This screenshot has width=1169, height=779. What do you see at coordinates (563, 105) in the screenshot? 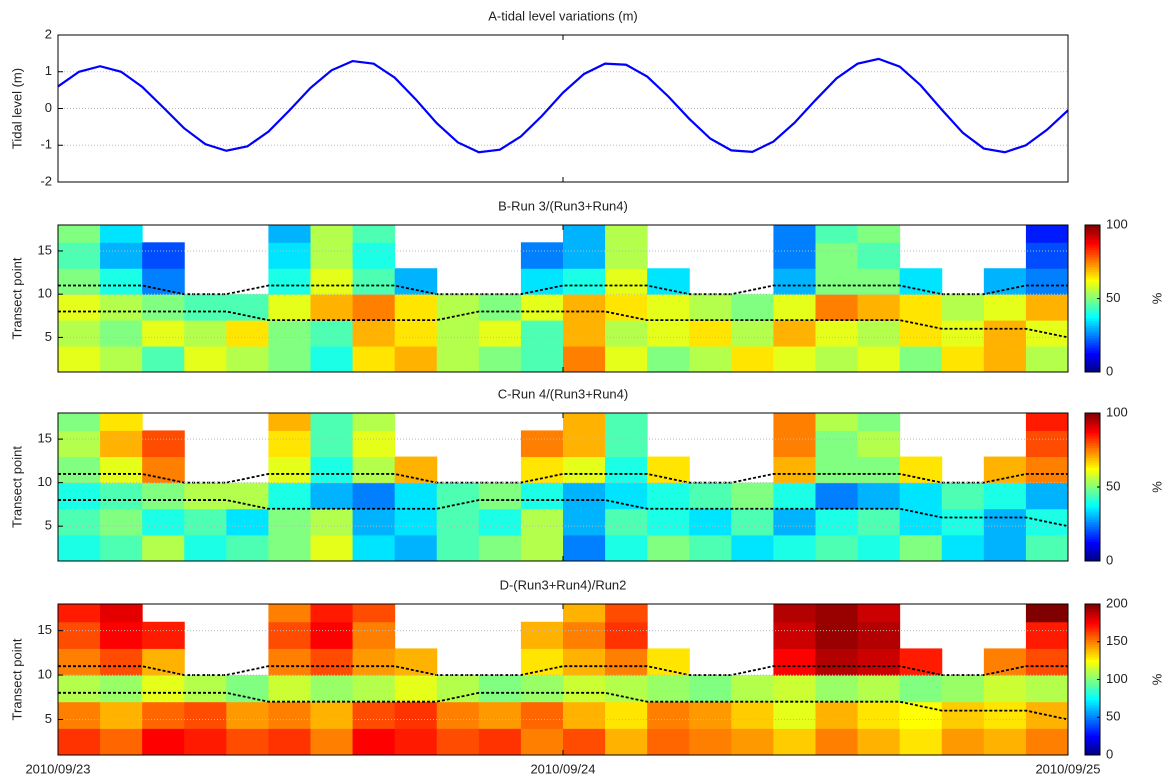
I see `tide-line` at bounding box center [563, 105].